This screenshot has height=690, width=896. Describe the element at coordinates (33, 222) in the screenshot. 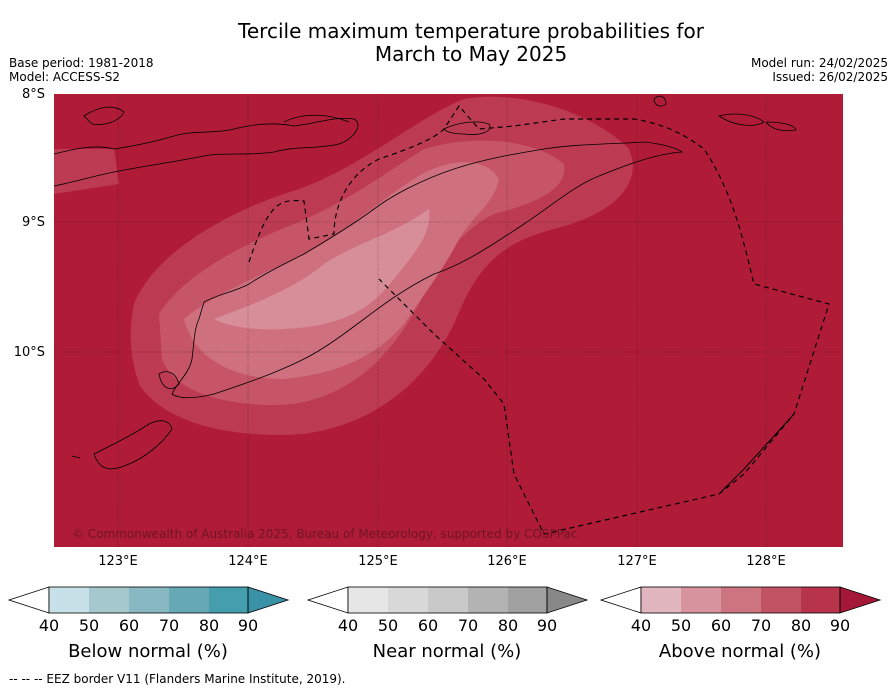

I see `lat-label-9s: 9°S` at that location.